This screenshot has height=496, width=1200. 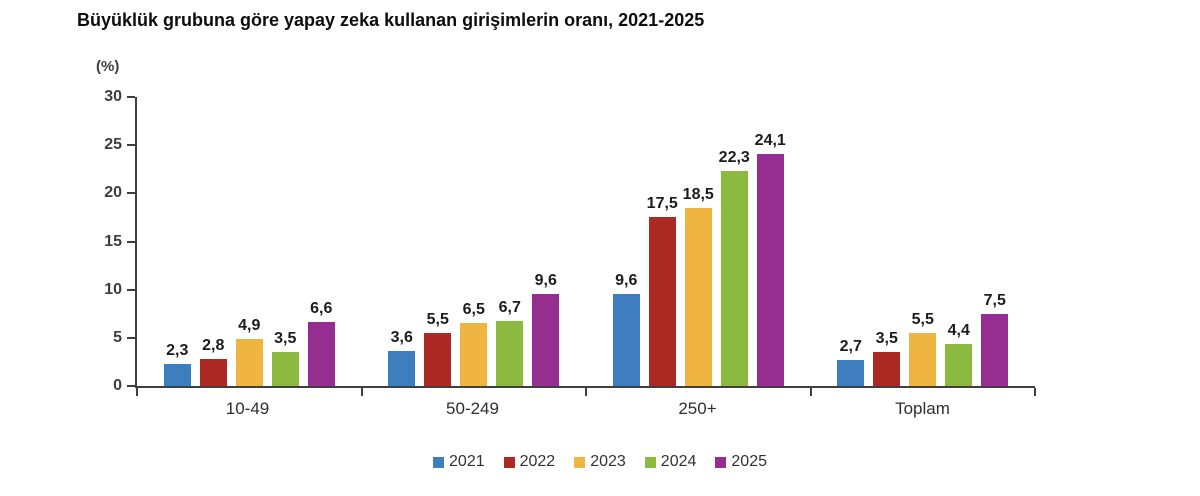 I want to click on y-axis-tick-label: 25, so click(x=113, y=145).